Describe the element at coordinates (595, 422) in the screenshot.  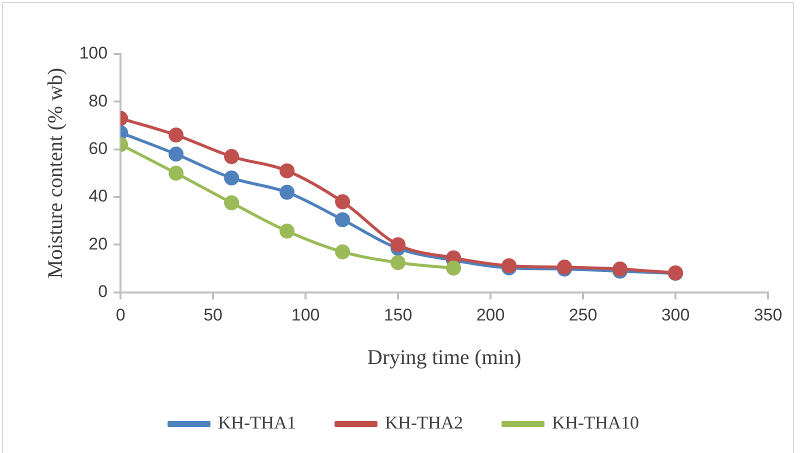
I see `legend-label: KH-THA10` at that location.